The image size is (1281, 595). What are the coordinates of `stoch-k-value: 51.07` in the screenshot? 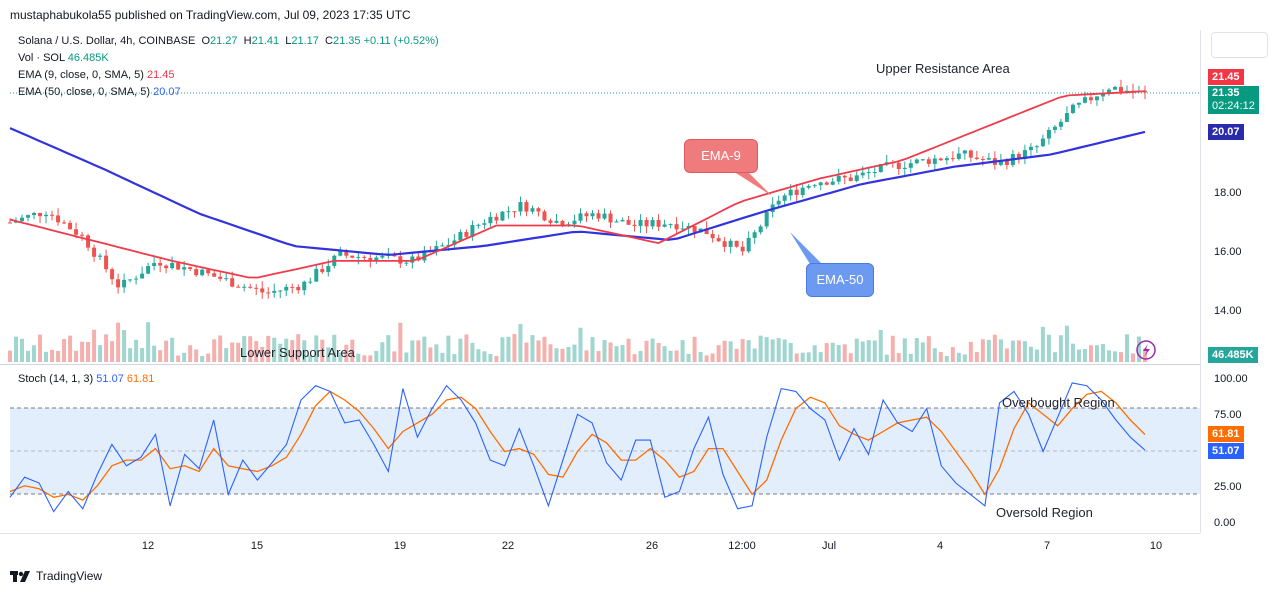 It's located at (110, 379).